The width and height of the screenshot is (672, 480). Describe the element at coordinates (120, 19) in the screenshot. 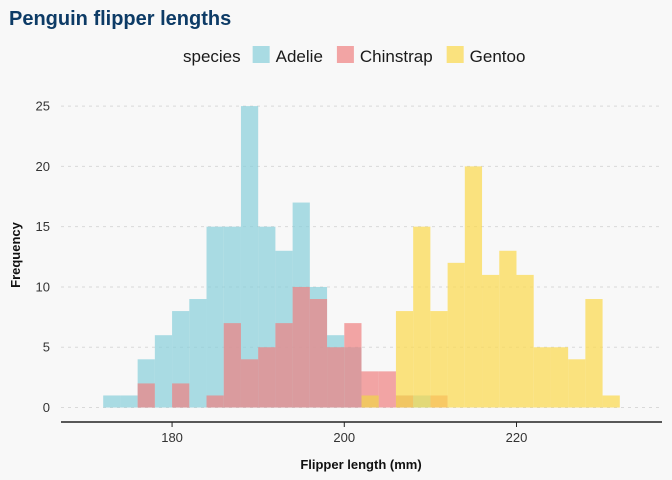

I see `chart-title: Penguin flipper lengths` at that location.